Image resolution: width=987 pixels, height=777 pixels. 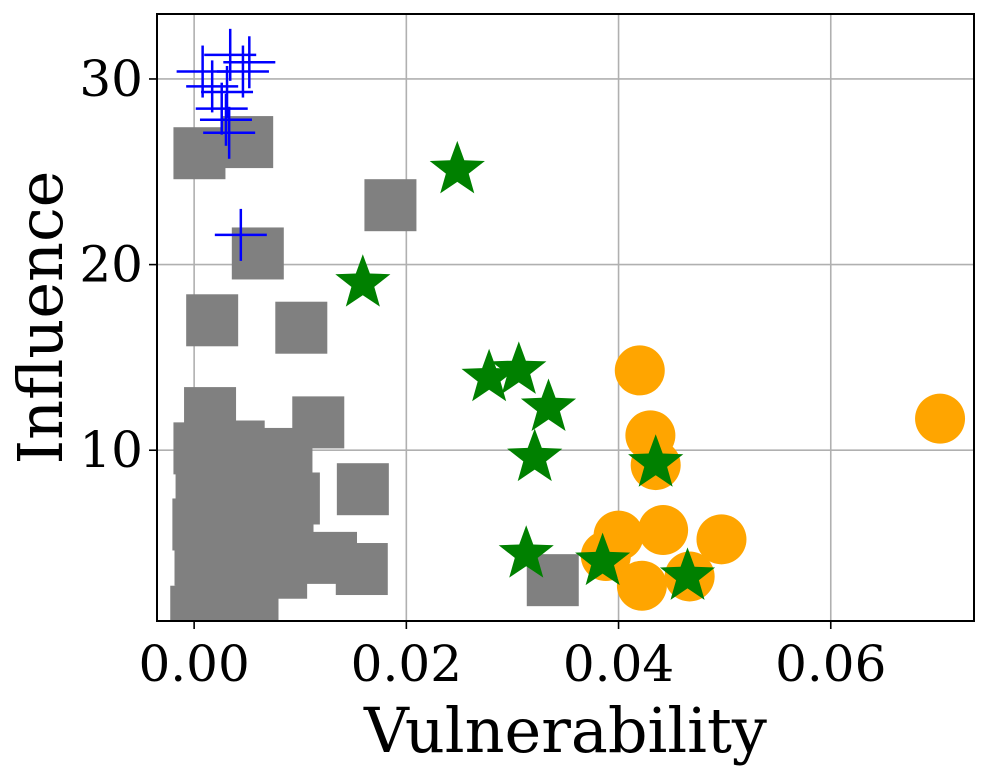 What do you see at coordinates (618, 664) in the screenshot?
I see `x-tick-label: 0.04` at bounding box center [618, 664].